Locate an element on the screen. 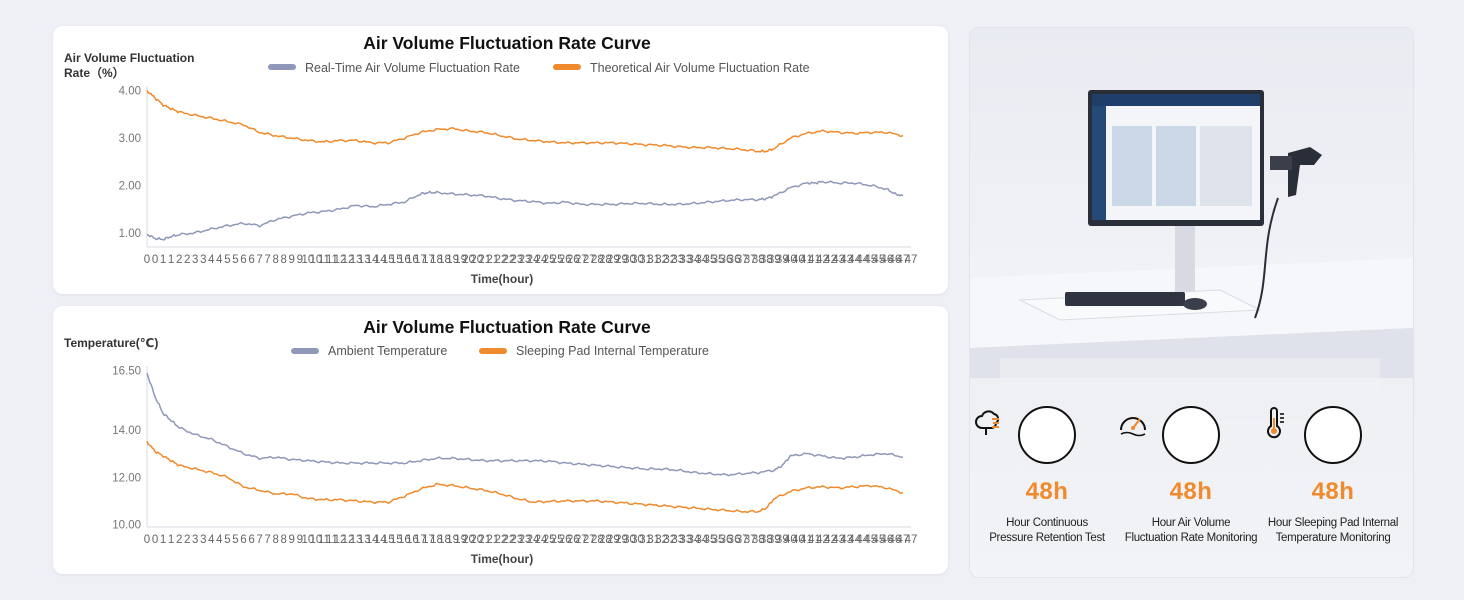 The width and height of the screenshot is (1464, 600). series-line-orange is located at coordinates (525, 477).